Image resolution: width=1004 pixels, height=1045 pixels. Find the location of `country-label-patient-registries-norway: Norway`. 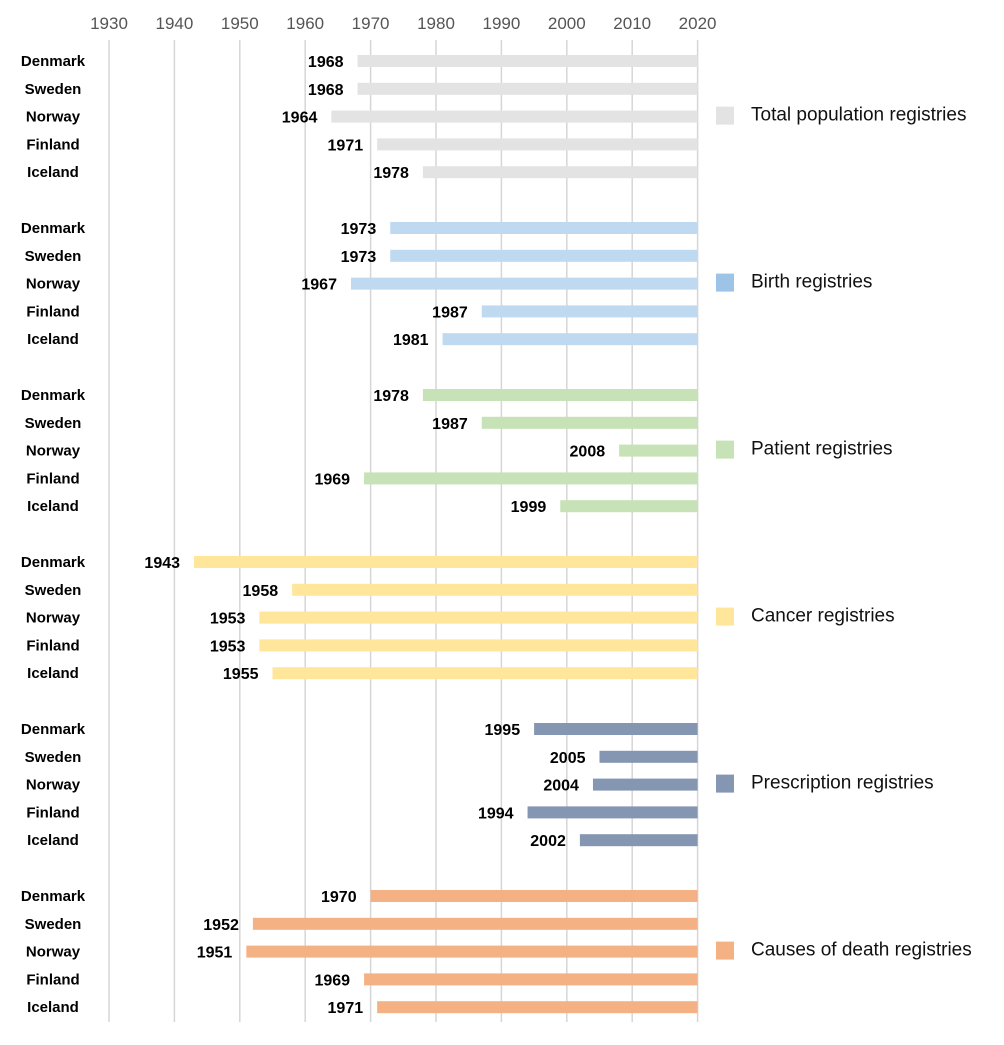

country-label-patient-registries-norway: Norway is located at coordinates (53, 451).